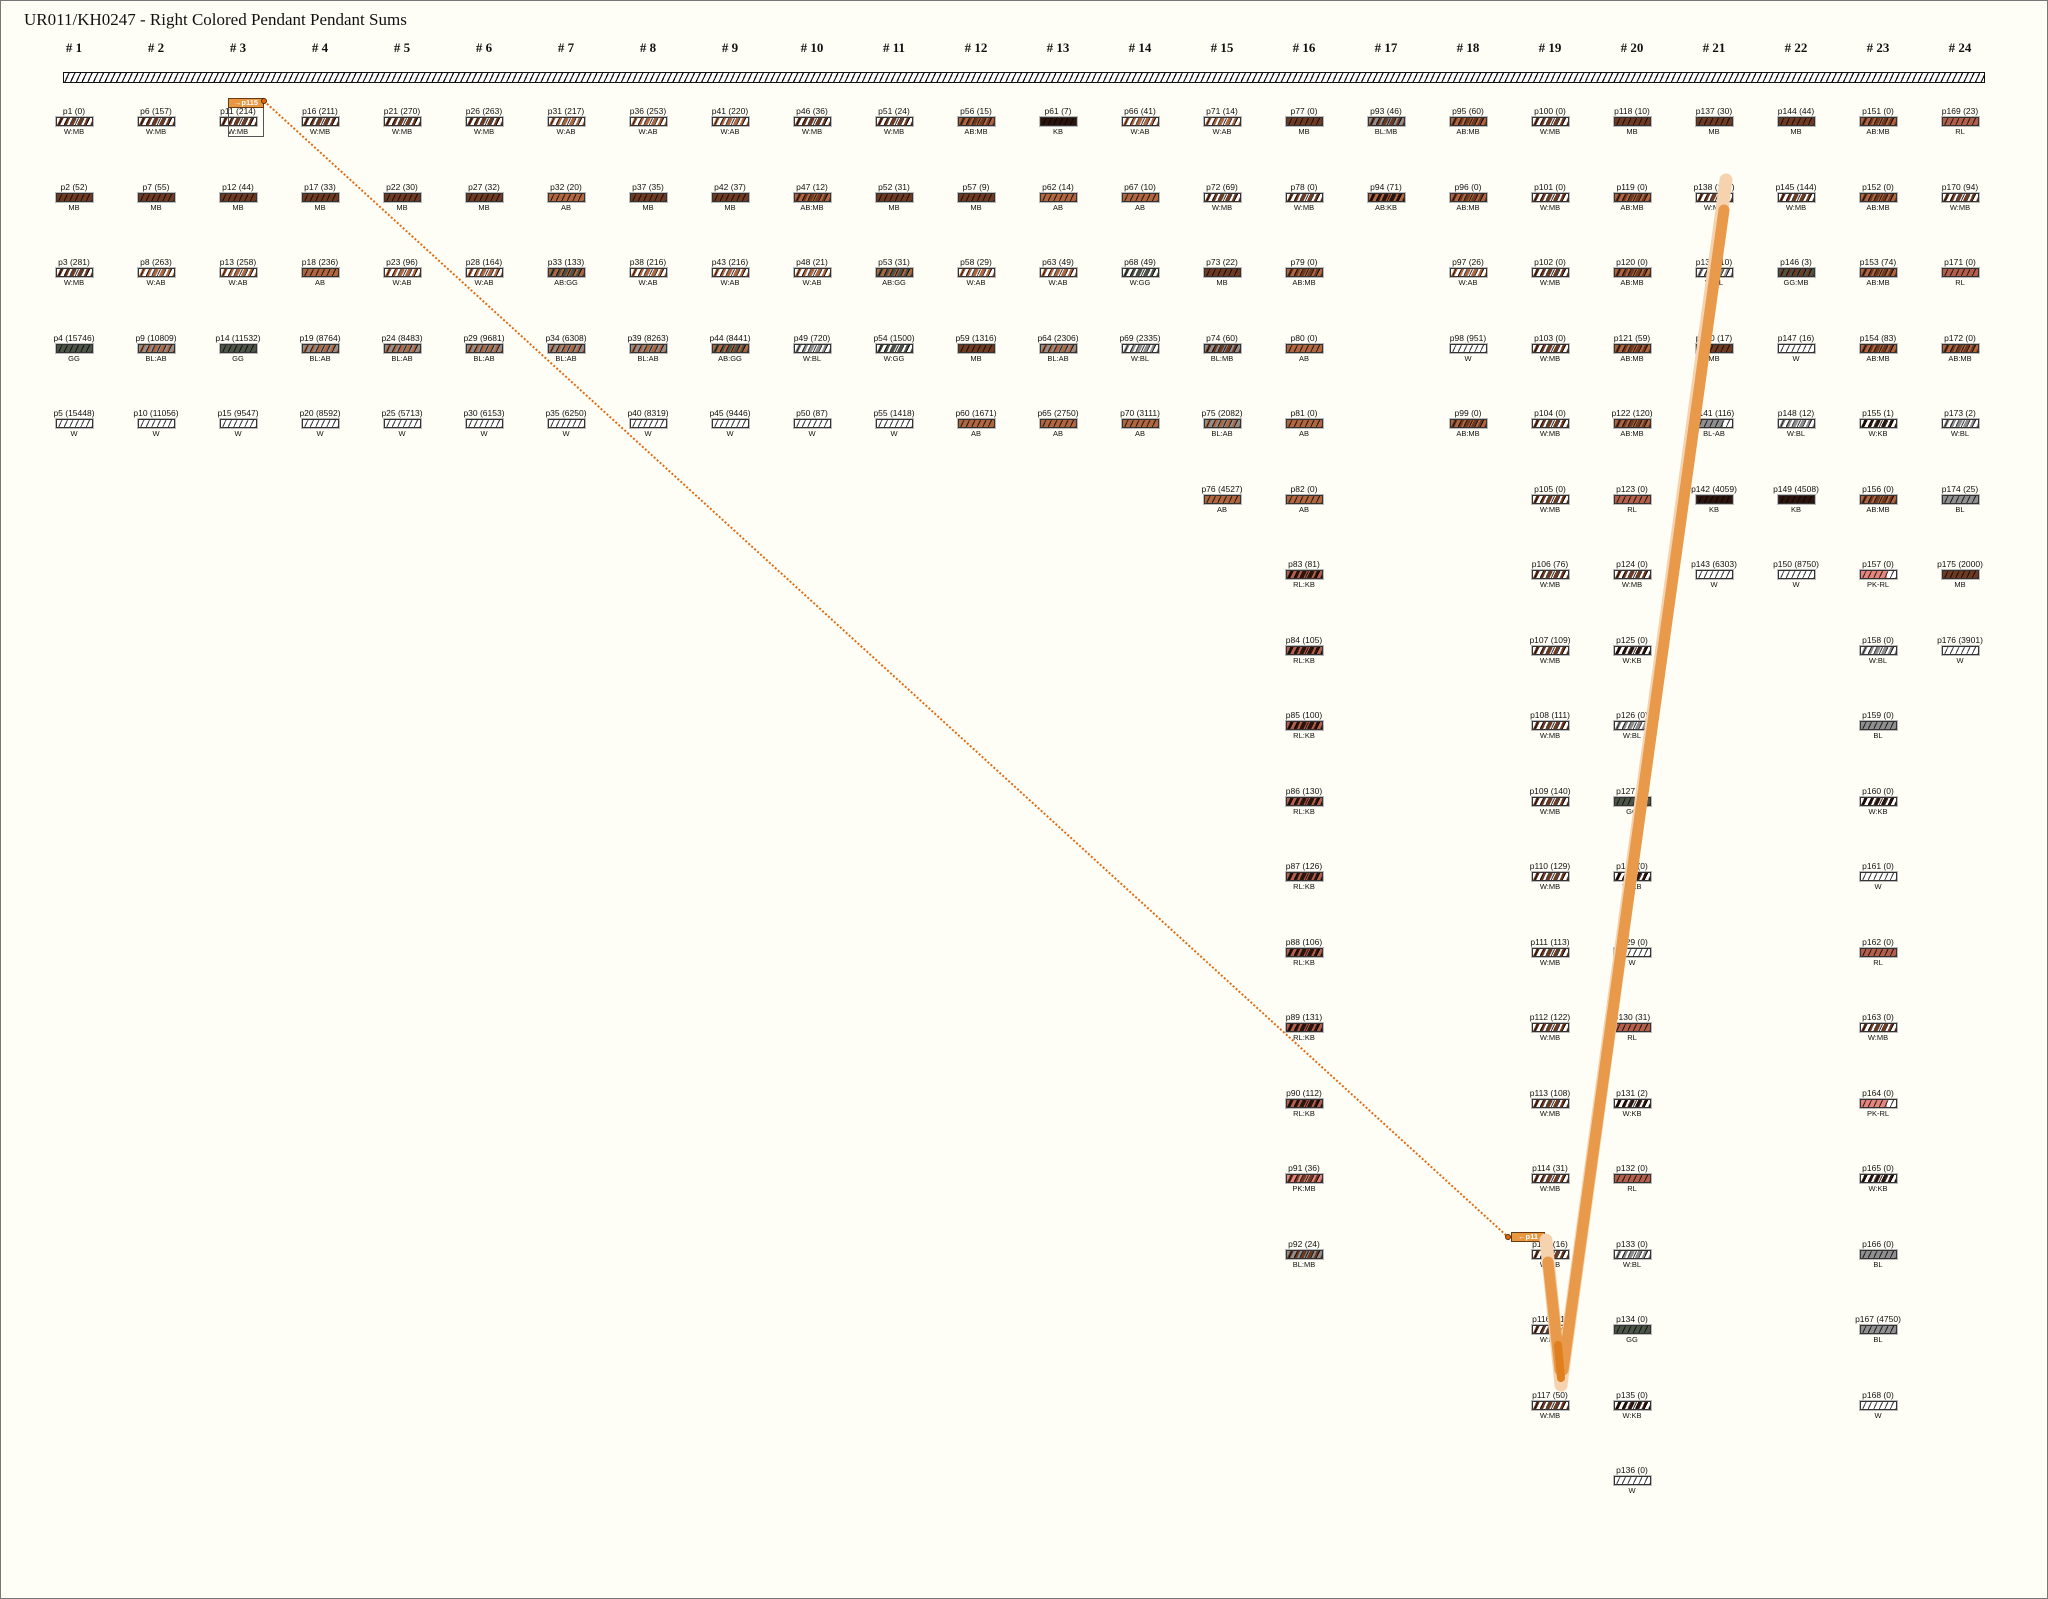 This screenshot has width=2048, height=1599. I want to click on pendant: p82 (0) AB, so click(1304, 499).